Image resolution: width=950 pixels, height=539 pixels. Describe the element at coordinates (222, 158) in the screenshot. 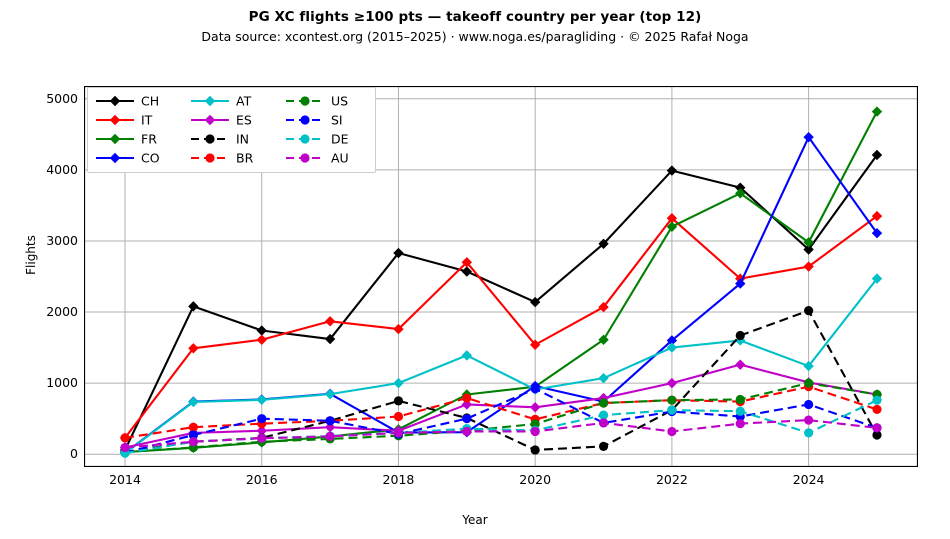

I see `legend-item-BR: BR` at that location.